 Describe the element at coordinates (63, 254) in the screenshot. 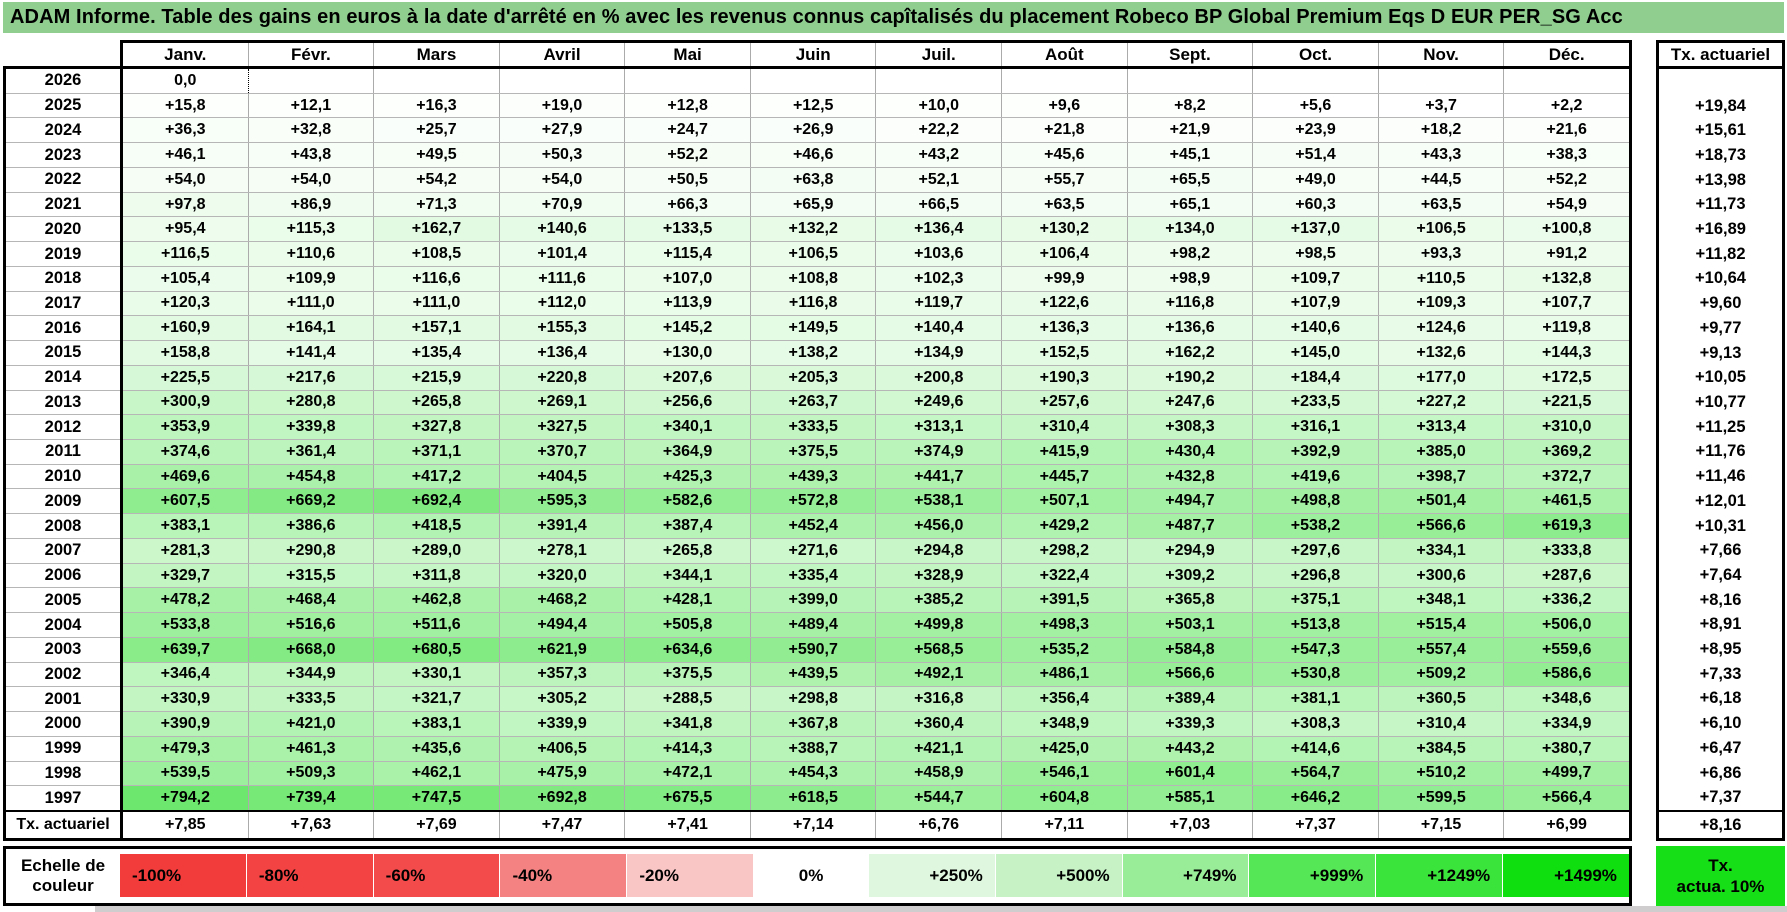

I see `year-cell: 2019` at that location.